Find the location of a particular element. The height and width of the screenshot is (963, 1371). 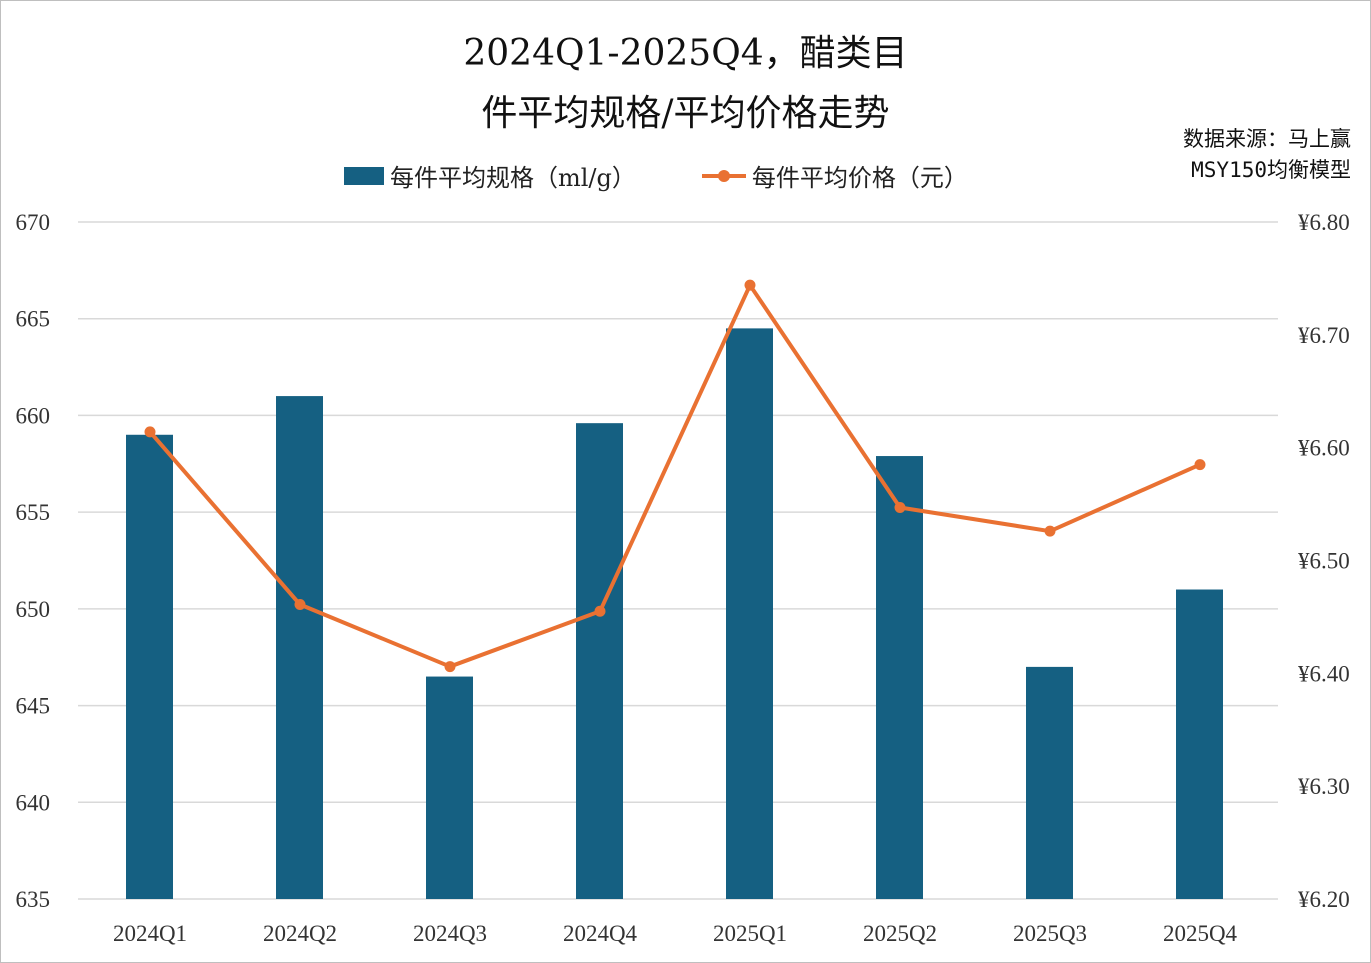

right-axis-tick-label: ¥6.70 is located at coordinates (1324, 335).